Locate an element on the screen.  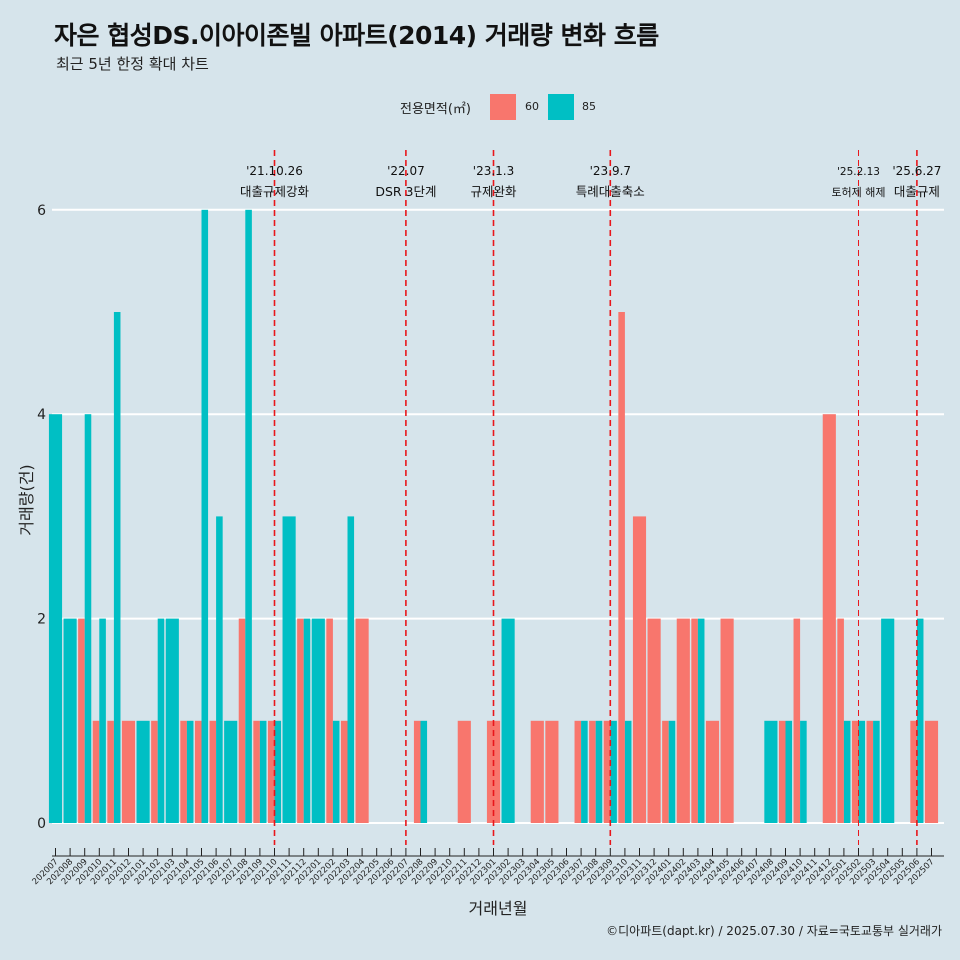
event-name-label: 특례대출축소 is located at coordinates (610, 191).